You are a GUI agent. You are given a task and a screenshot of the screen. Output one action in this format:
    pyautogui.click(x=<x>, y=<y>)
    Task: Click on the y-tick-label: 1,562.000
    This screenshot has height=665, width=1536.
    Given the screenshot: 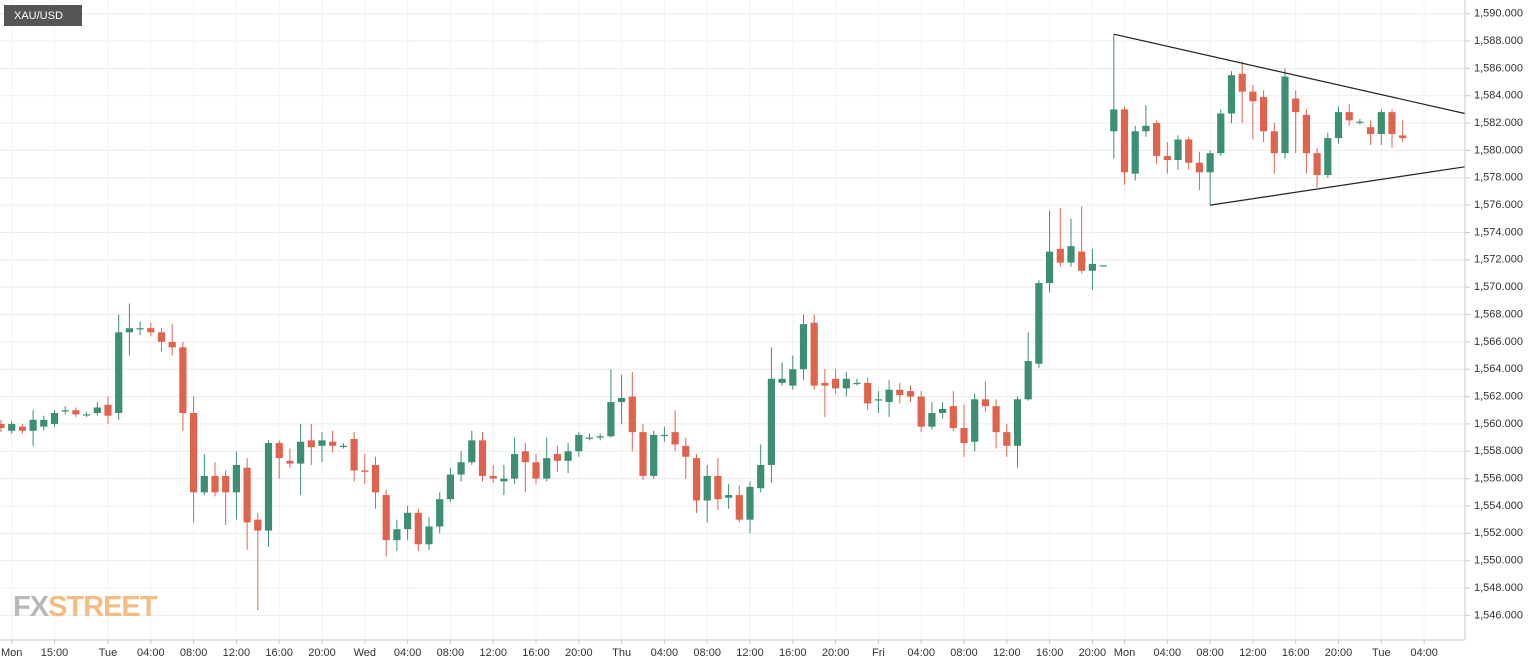 What is the action you would take?
    pyautogui.click(x=1498, y=396)
    